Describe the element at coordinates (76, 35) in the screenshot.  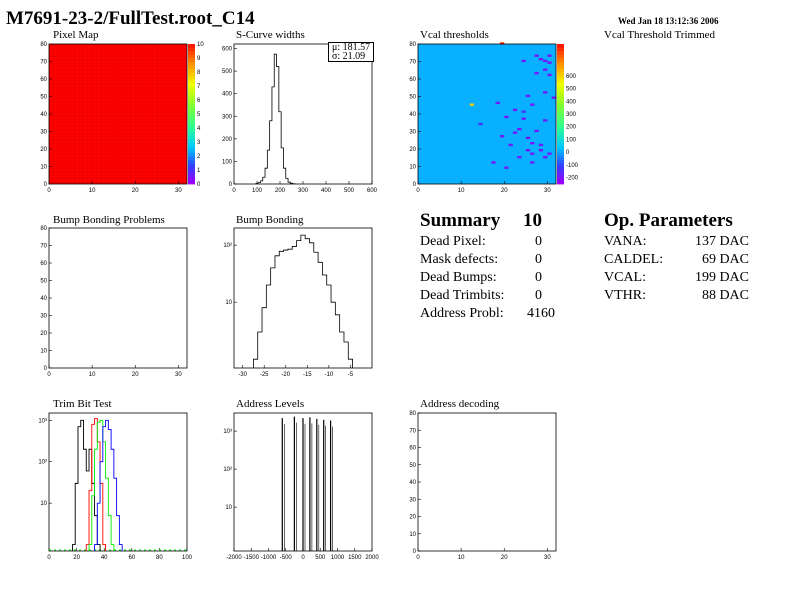
I see `pixel-map-title: Pixel Map` at that location.